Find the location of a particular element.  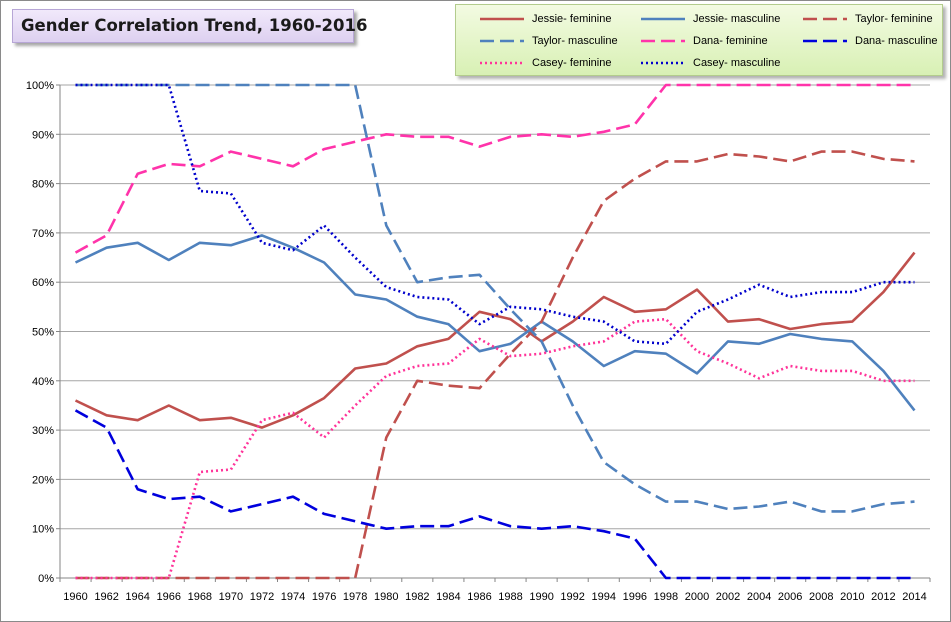

y-tick-label: 0% is located at coordinates (46, 579).